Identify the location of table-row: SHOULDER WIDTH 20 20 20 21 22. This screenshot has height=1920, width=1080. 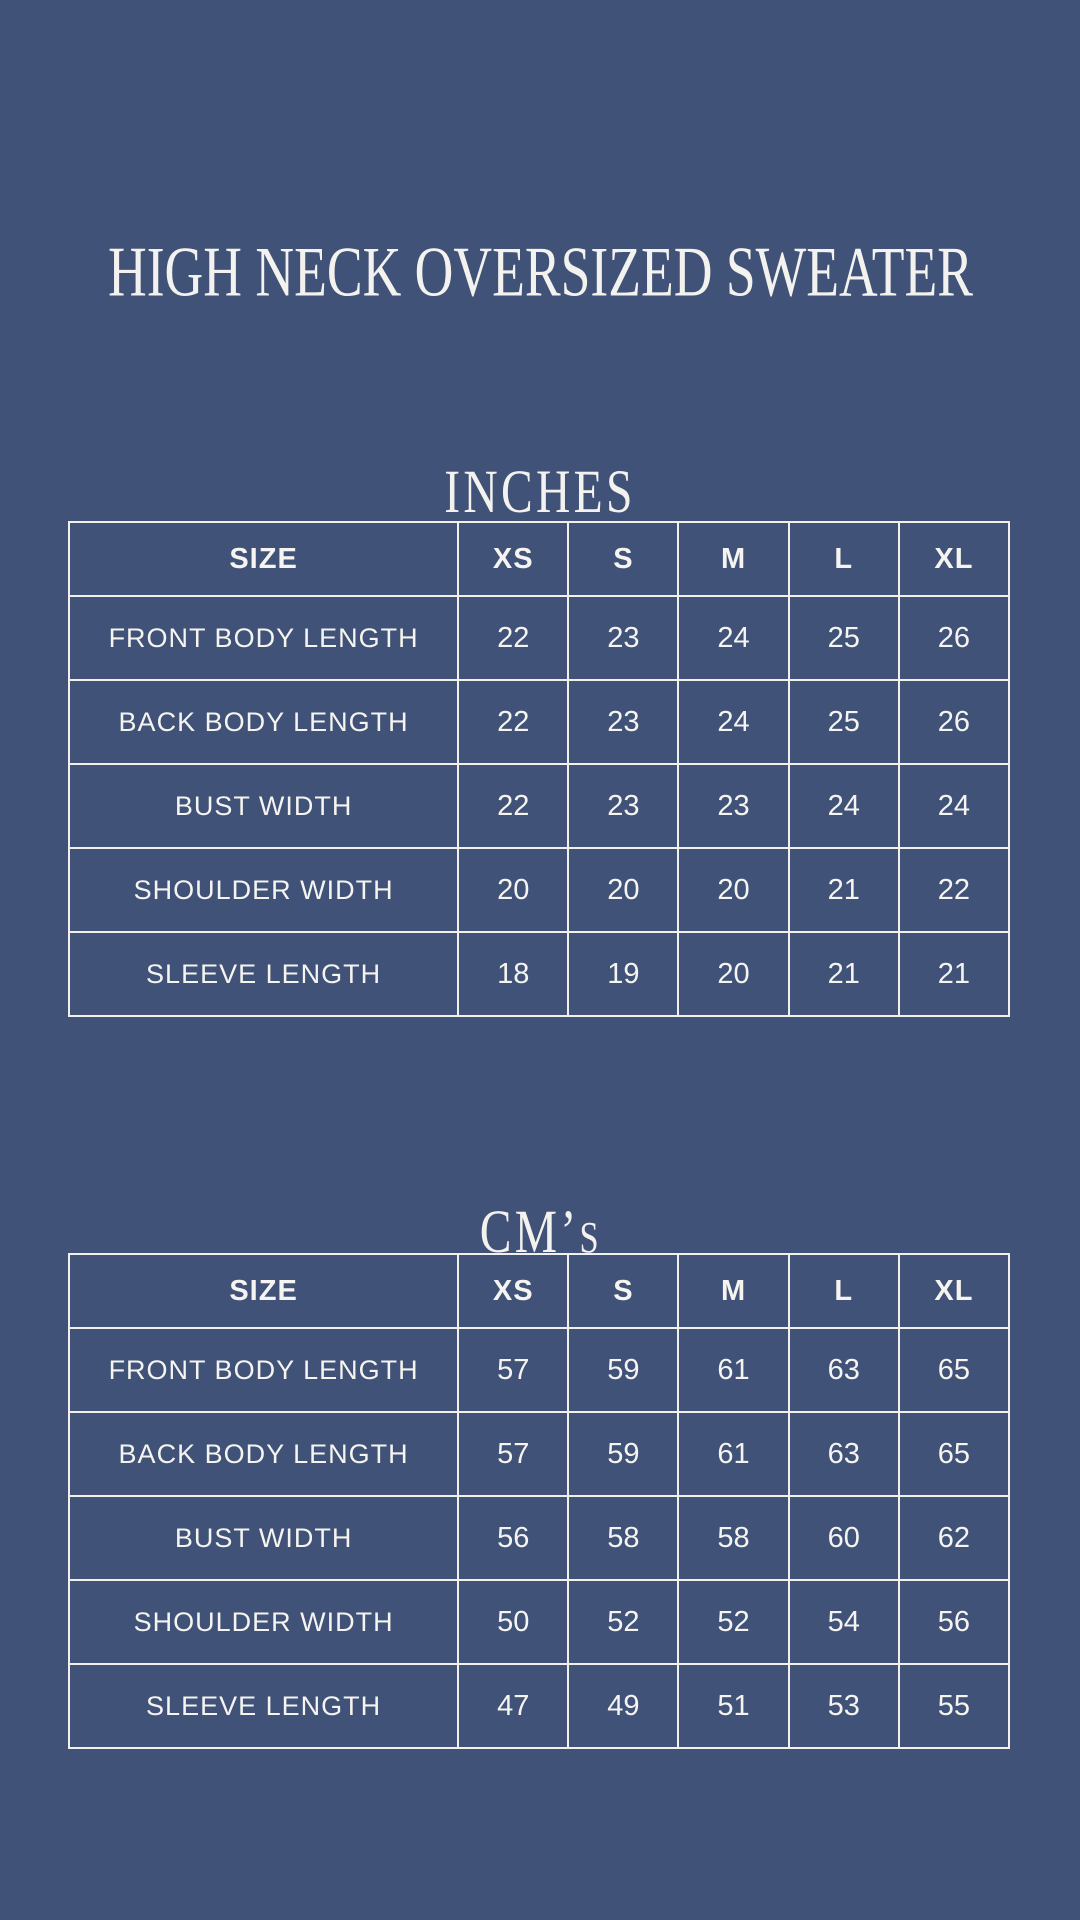
(539, 890).